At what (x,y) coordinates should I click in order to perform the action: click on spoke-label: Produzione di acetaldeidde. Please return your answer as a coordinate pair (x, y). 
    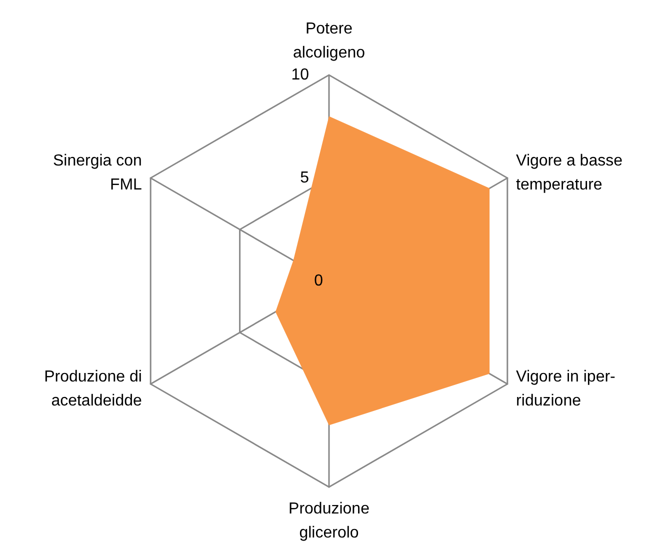
    Looking at the image, I should click on (93, 389).